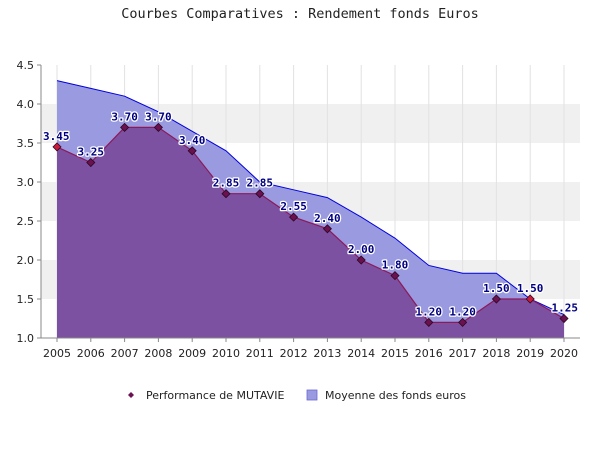 The width and height of the screenshot is (600, 450). I want to click on data-label: 2.55, so click(293, 206).